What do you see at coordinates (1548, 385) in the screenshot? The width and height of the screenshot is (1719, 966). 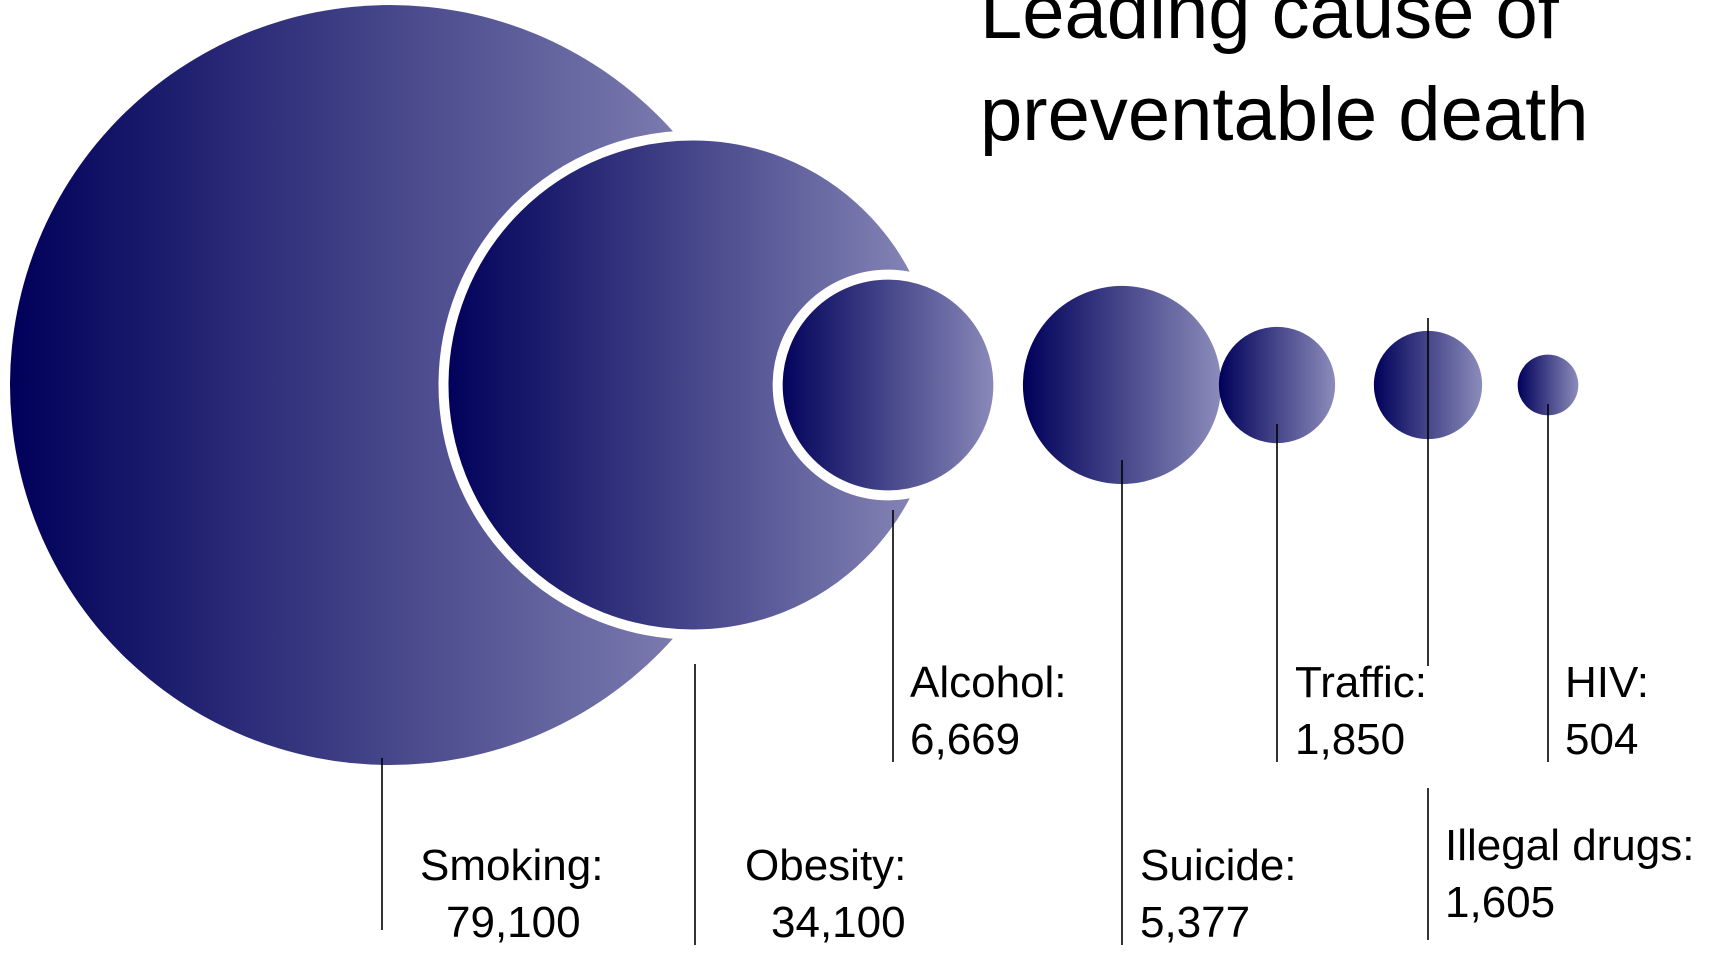 I see `bubble-hiv` at bounding box center [1548, 385].